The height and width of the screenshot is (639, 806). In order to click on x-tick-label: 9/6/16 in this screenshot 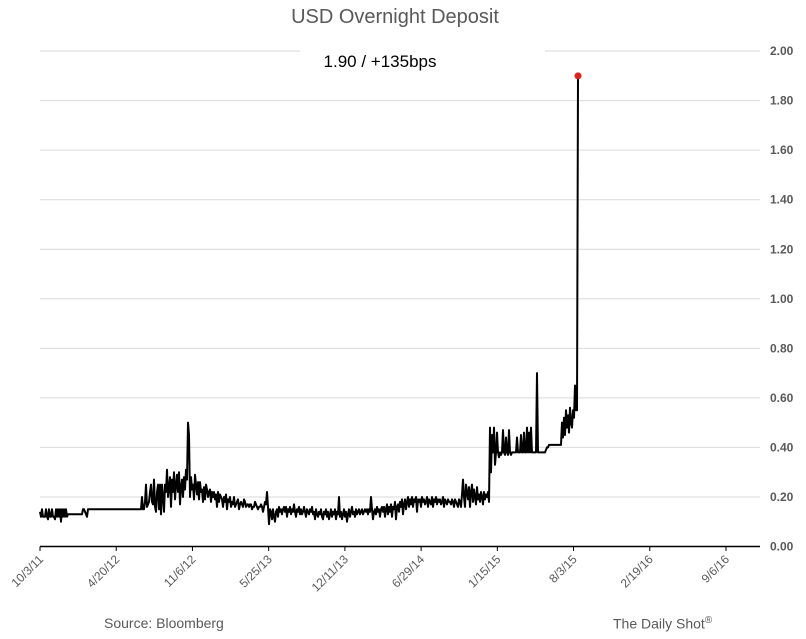, I will do `click(716, 569)`.